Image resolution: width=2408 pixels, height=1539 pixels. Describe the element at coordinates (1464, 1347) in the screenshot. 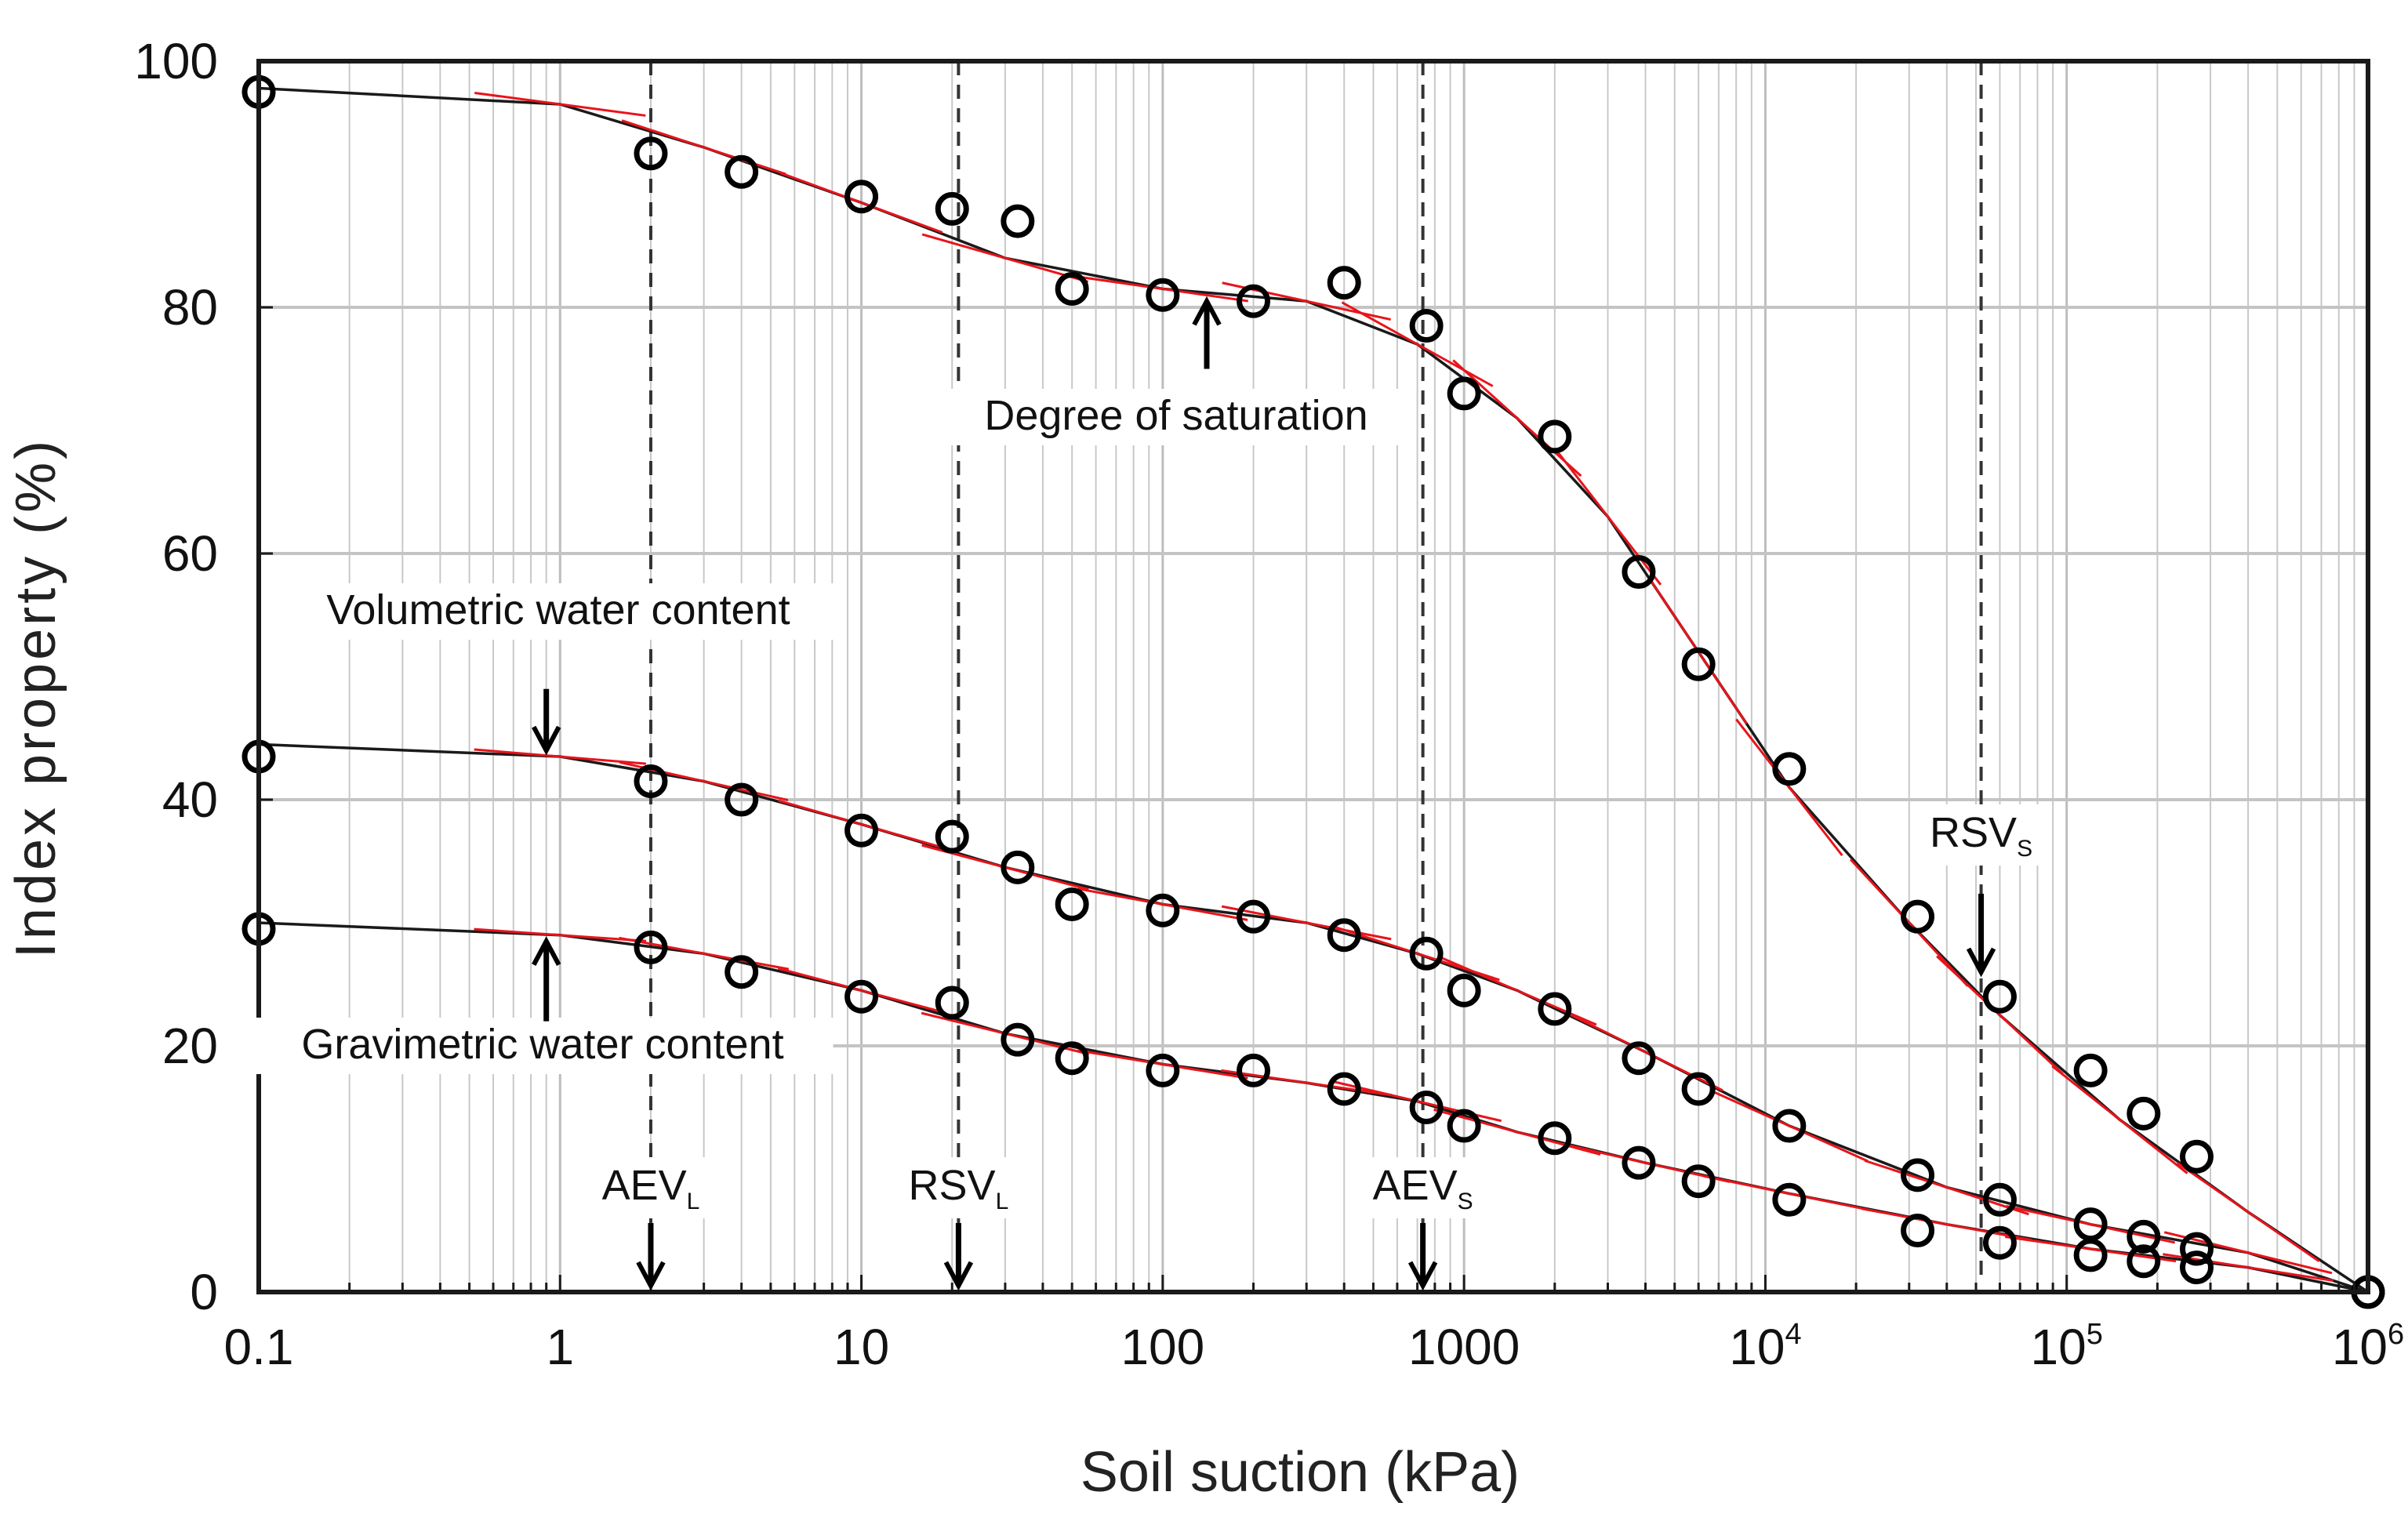

I see `x-tick-label: 1000` at that location.